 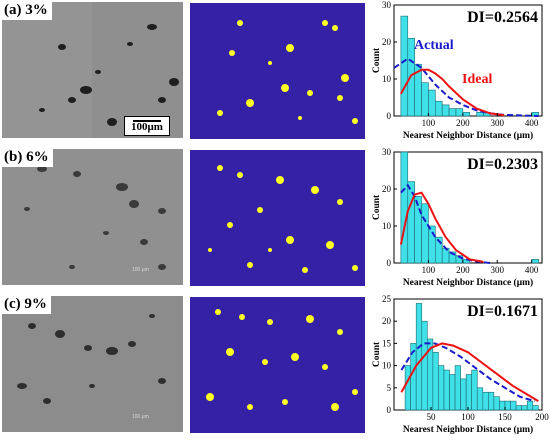 I want to click on x-tick-label: 50, so click(x=432, y=417).